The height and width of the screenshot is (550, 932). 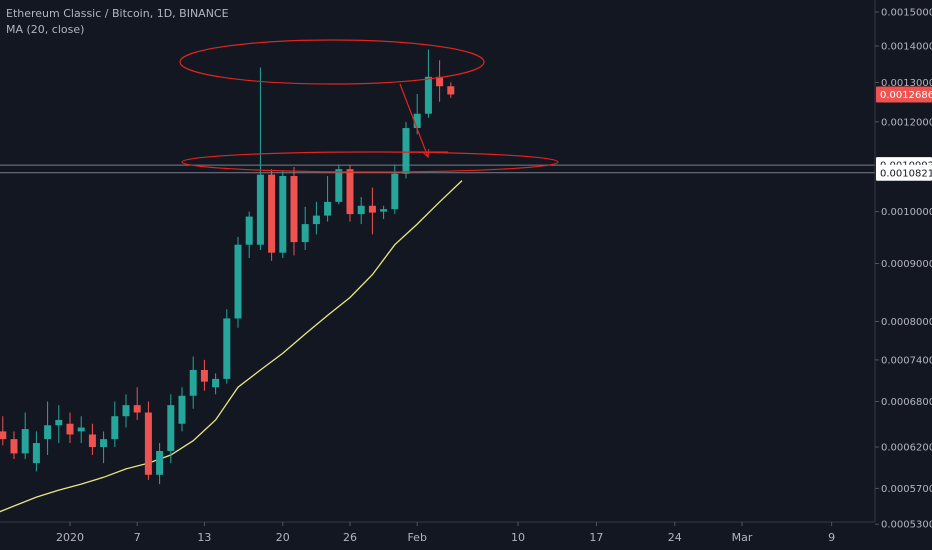 I want to click on y-tick-label: 0.0007400, so click(x=906, y=360).